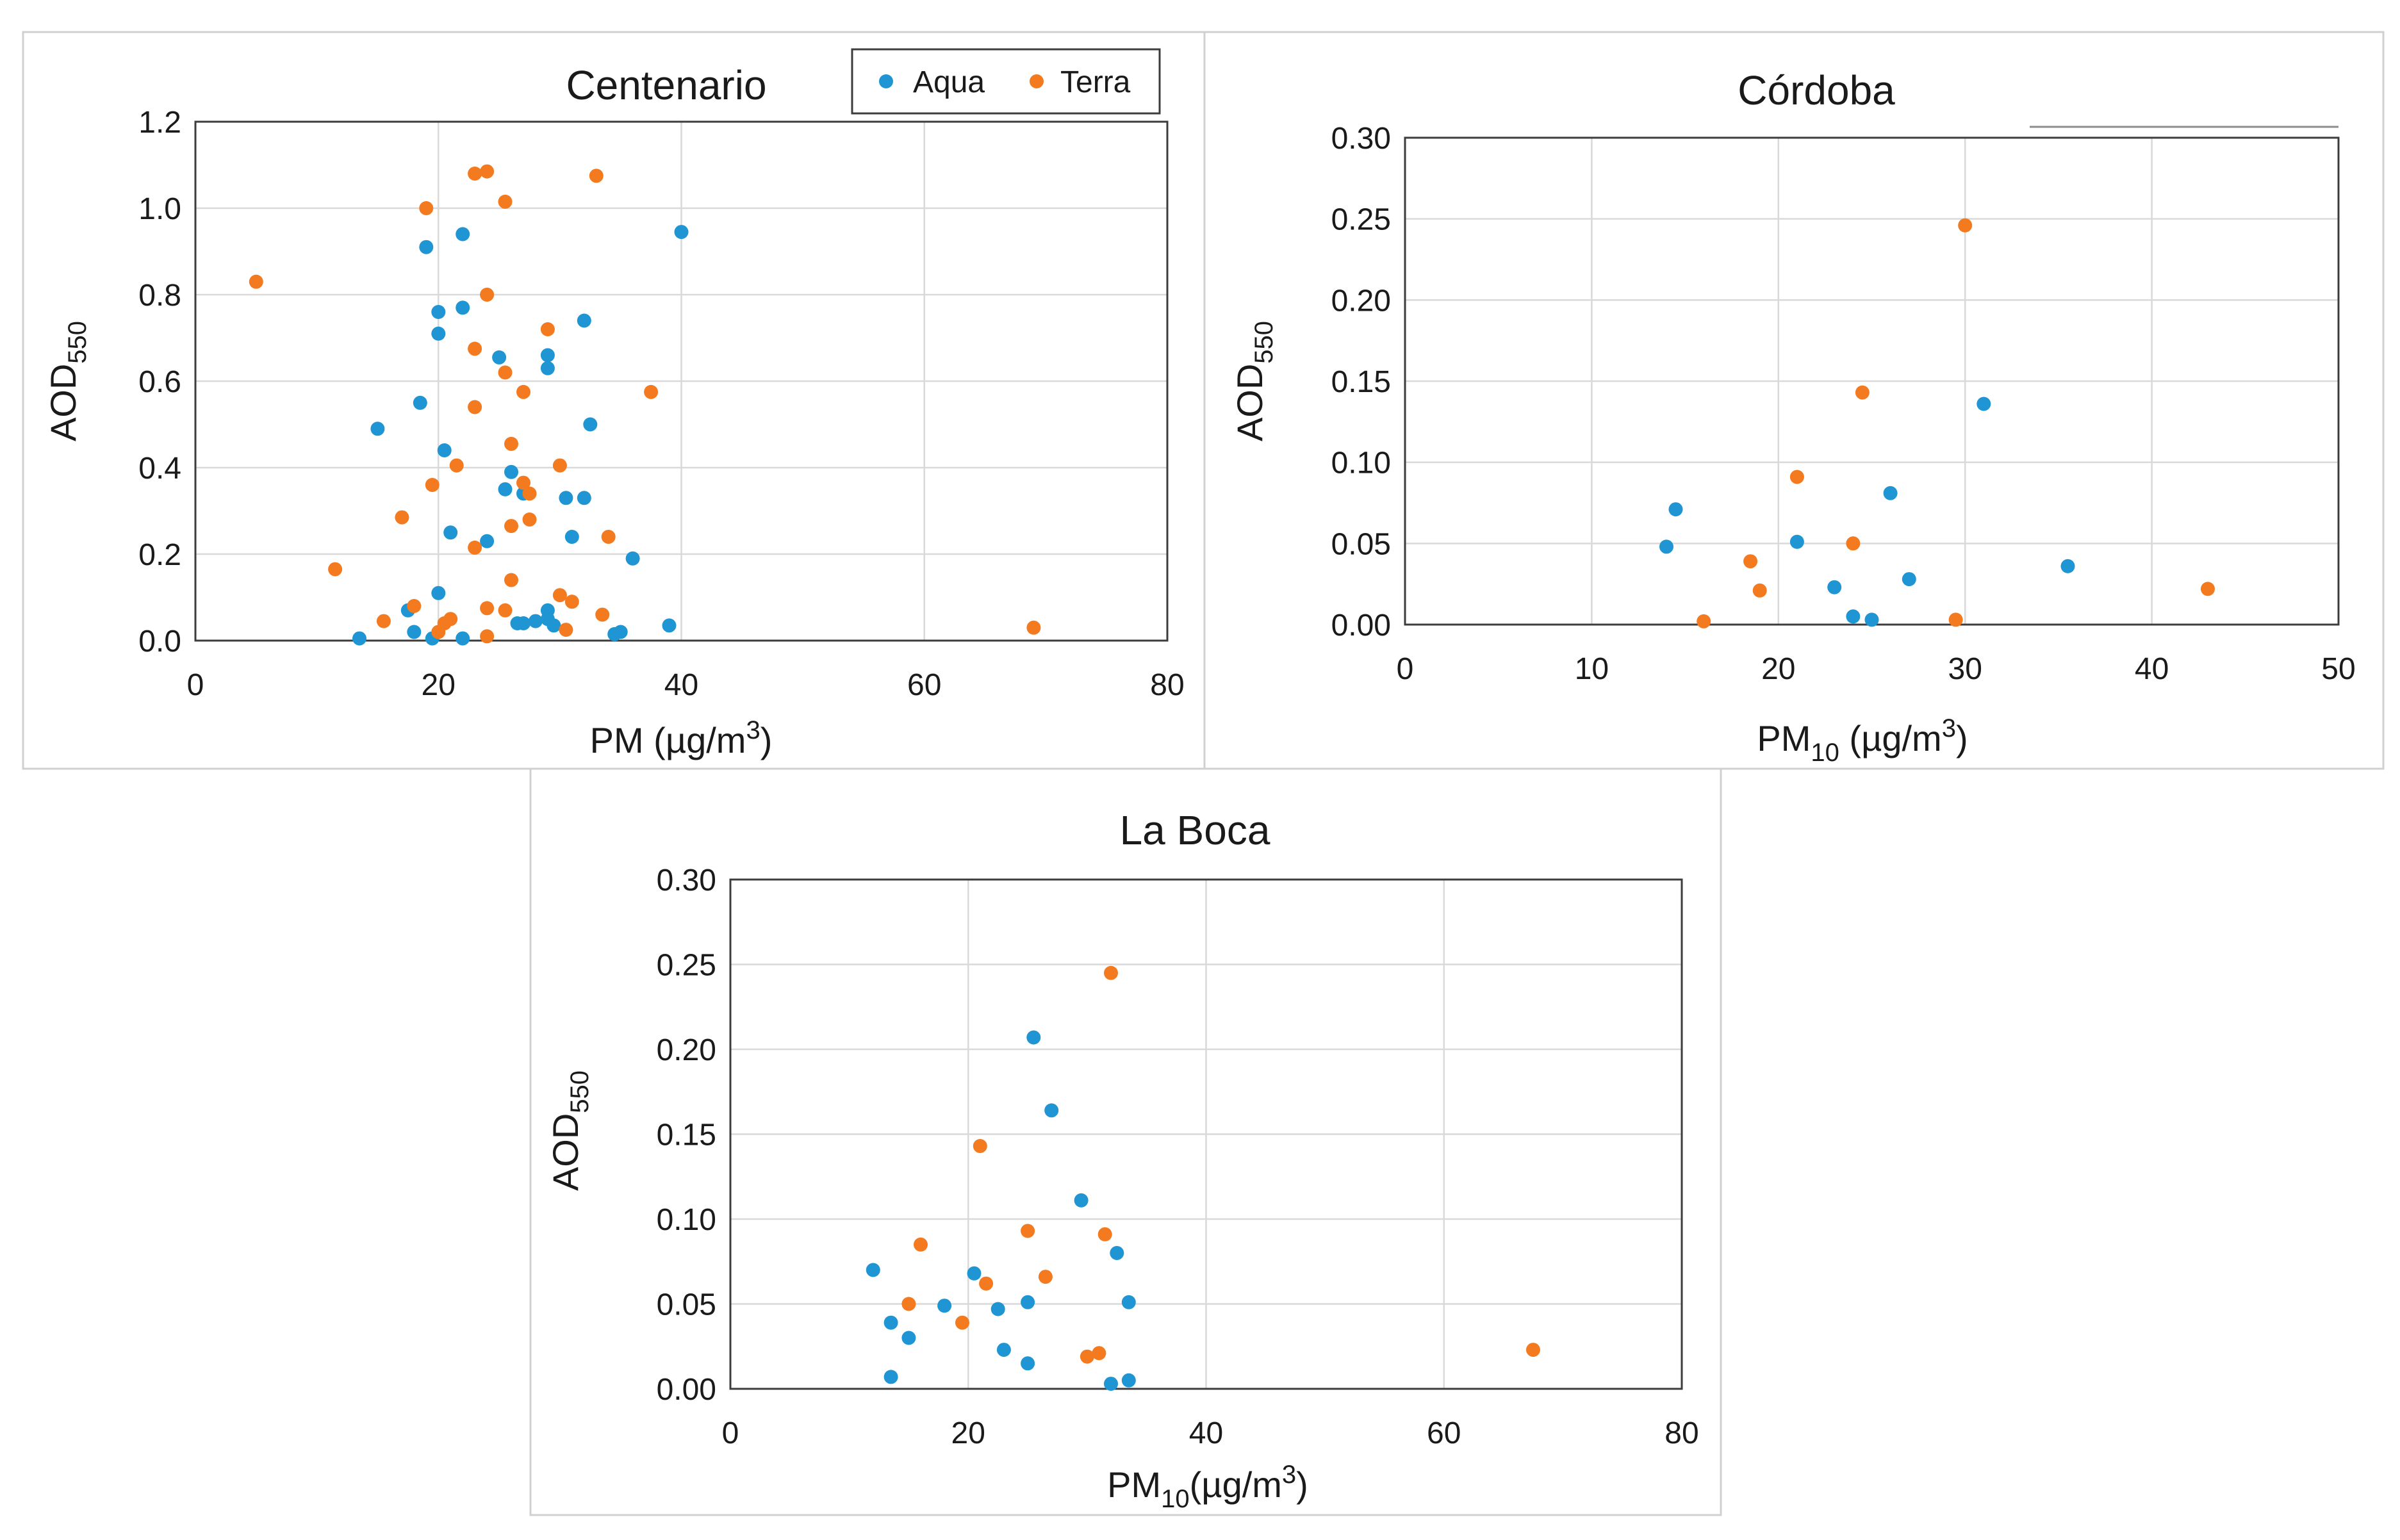 The image size is (2400, 1540). What do you see at coordinates (159, 296) in the screenshot?
I see `y-tick-label: 0.8` at bounding box center [159, 296].